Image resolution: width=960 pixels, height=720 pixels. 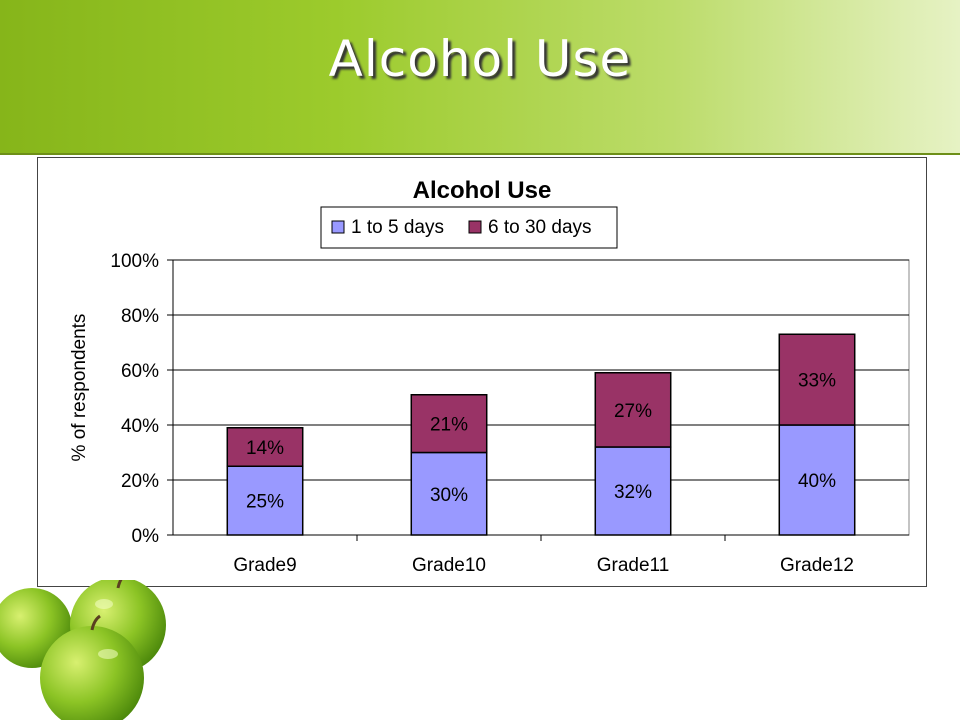 I want to click on data-label: 25%, so click(x=265, y=502).